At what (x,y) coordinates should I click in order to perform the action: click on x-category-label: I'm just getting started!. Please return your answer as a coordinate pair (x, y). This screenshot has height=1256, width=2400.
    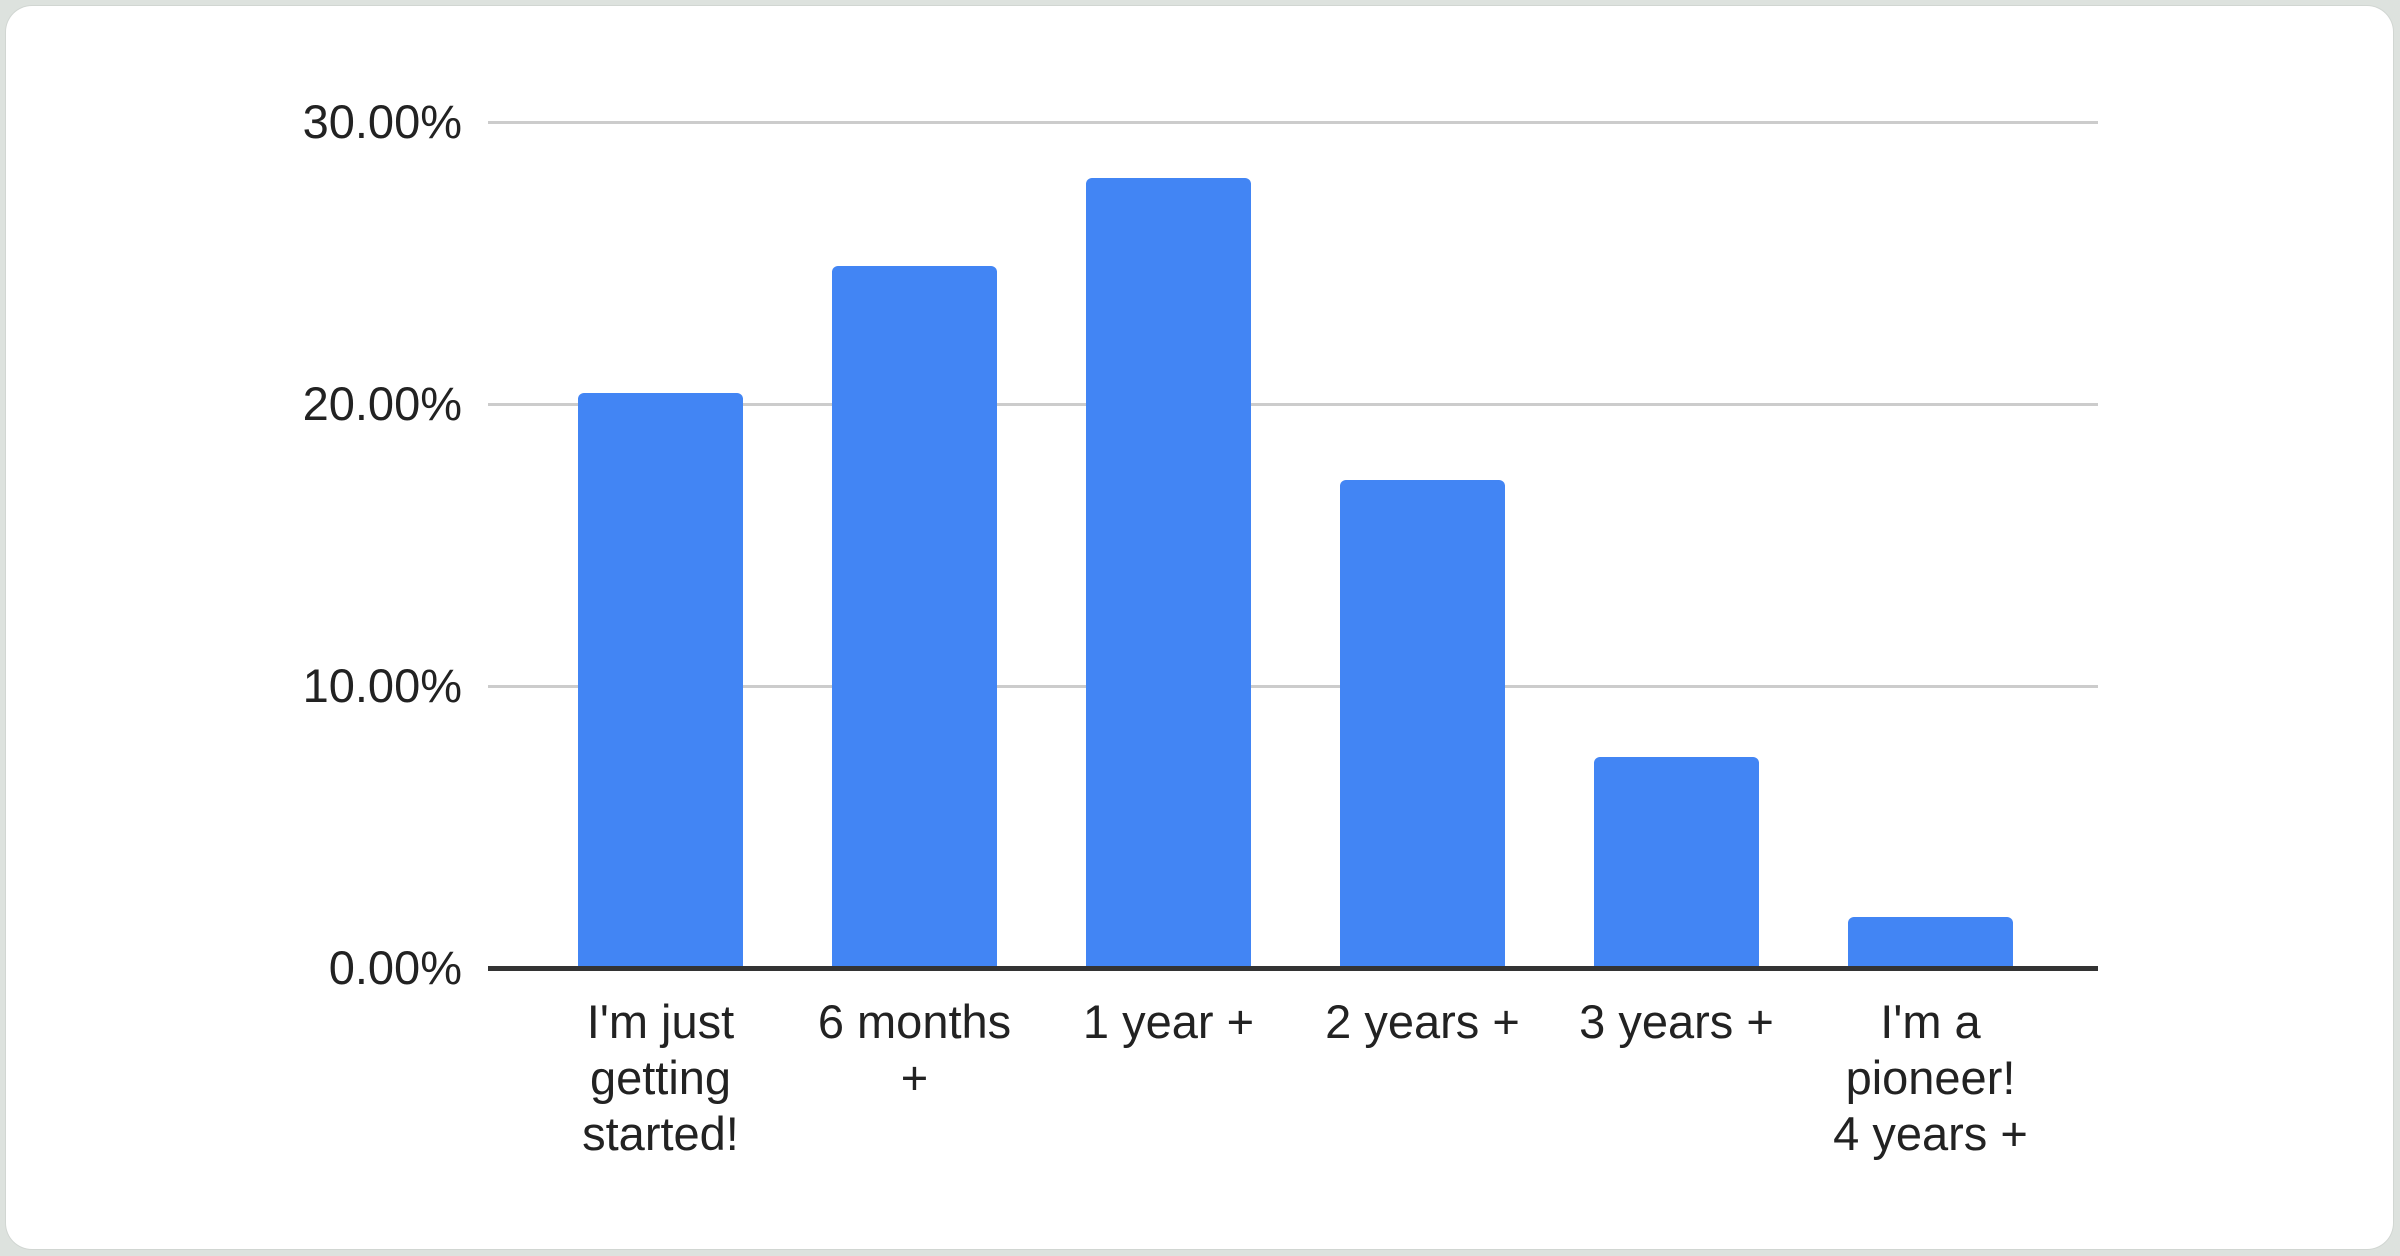
    Looking at the image, I should click on (660, 1077).